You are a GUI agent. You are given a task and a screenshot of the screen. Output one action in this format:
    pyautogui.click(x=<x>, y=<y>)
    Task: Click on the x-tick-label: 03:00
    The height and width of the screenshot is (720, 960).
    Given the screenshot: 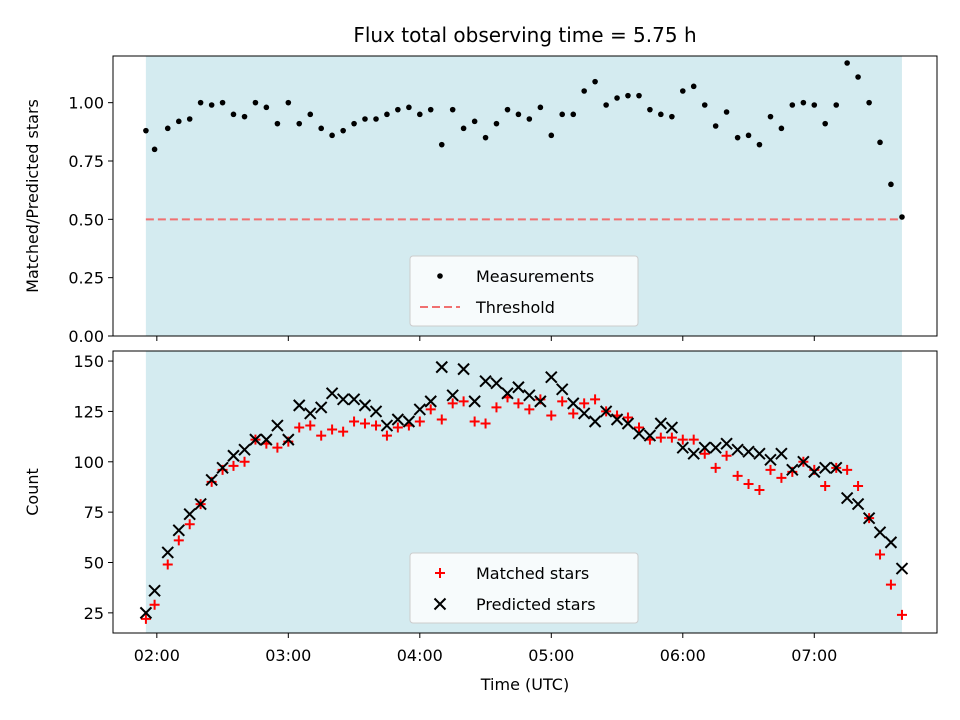 What is the action you would take?
    pyautogui.click(x=288, y=655)
    